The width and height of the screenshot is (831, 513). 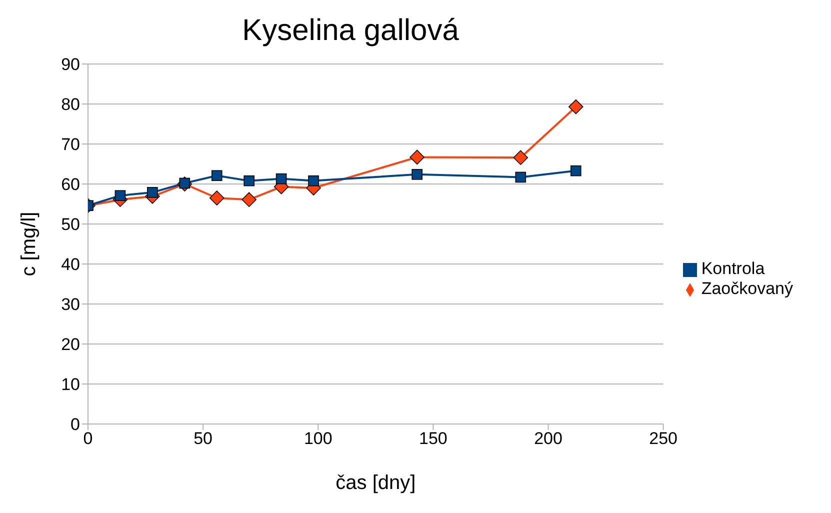 I want to click on x-tick-label: 50, so click(x=203, y=438).